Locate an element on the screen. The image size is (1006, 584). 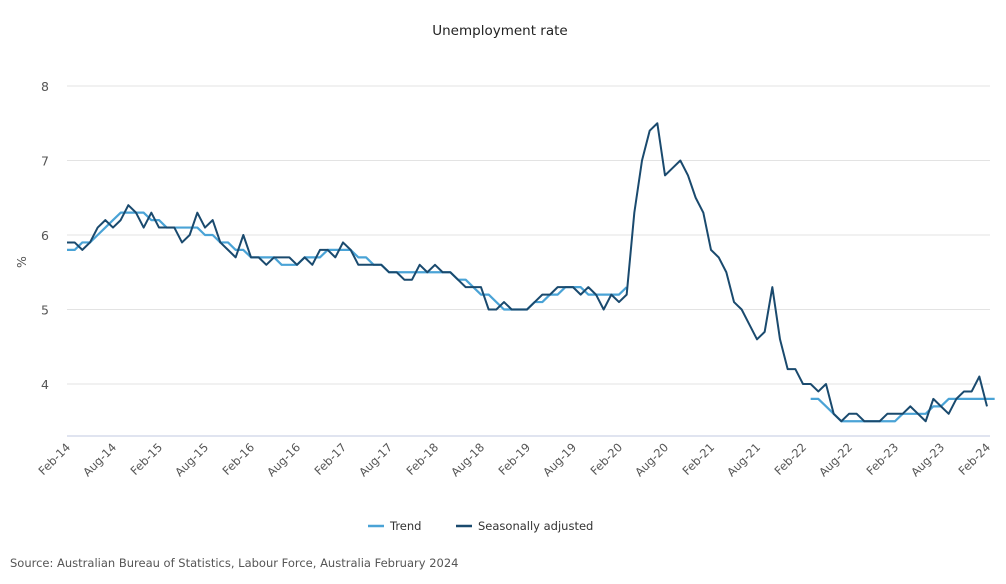
x-tick-label: Feb-22 is located at coordinates (791, 459).